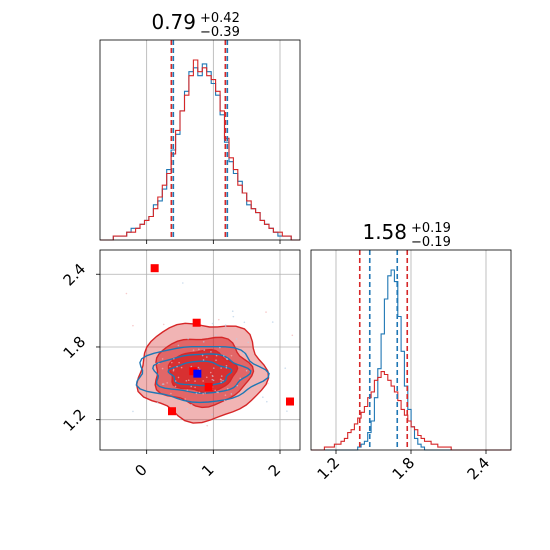 The image size is (550, 550). I want to click on hist1-title-plus: +0.42, so click(220, 18).